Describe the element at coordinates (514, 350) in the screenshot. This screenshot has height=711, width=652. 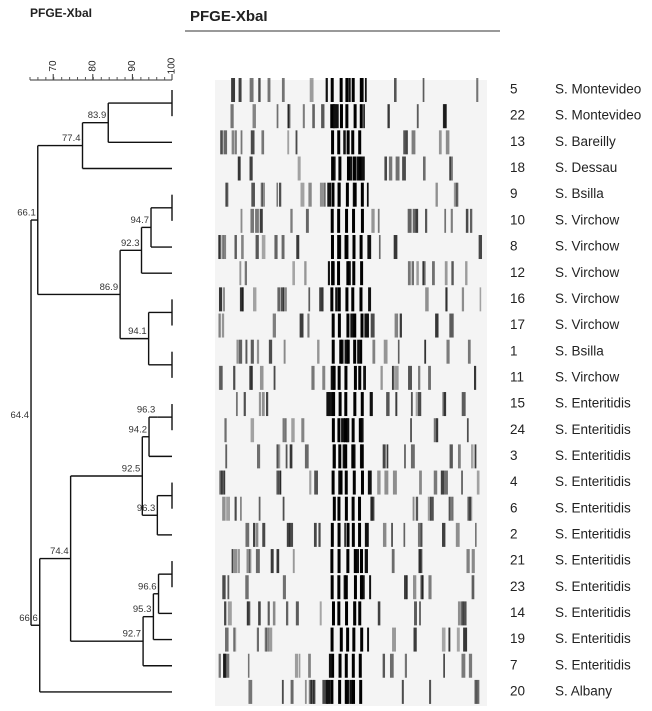
I see `isolate-number: 1` at that location.